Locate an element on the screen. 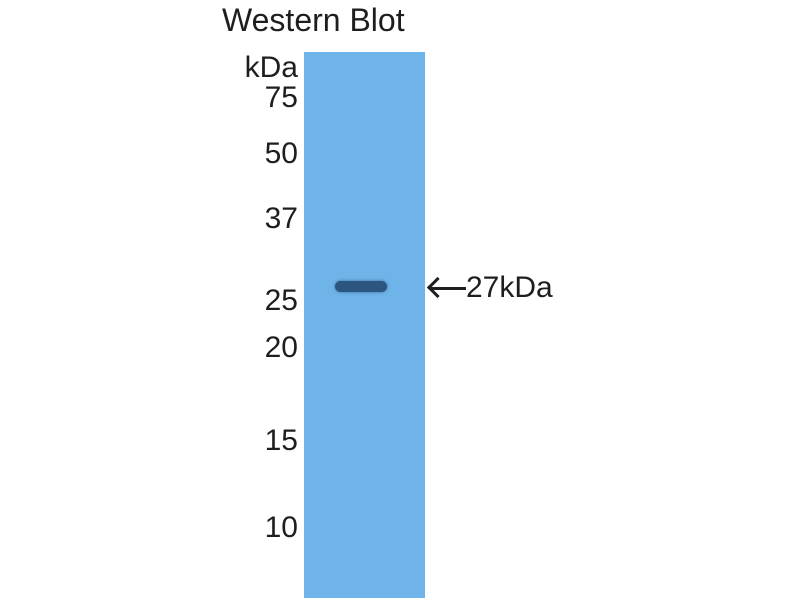  arrow-left-icon is located at coordinates (447, 288).